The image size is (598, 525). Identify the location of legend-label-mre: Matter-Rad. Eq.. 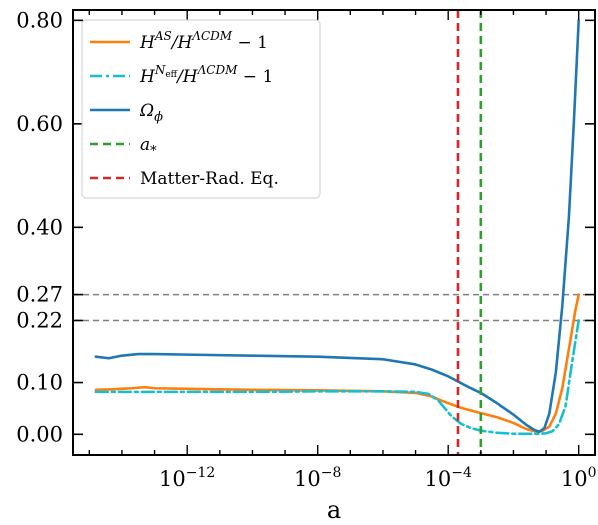
(209, 179).